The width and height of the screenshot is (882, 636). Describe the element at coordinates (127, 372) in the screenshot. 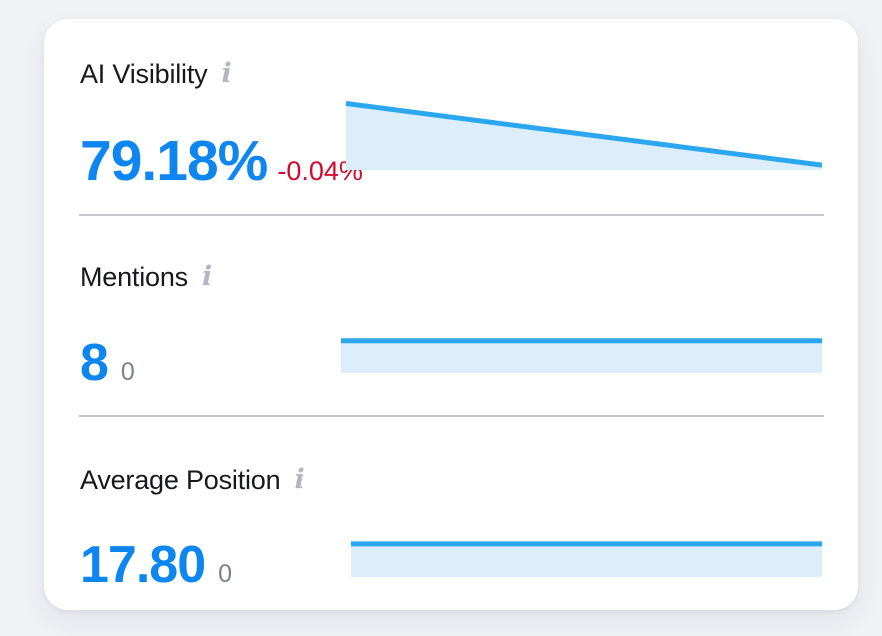

I see `metric-delta-mentions: 0` at that location.